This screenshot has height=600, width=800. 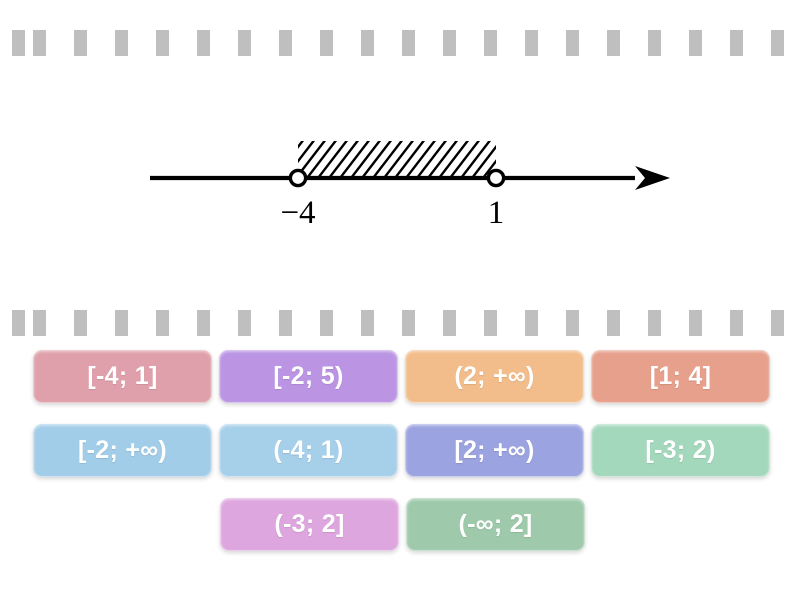 I want to click on endpoint-open-circle-right, so click(x=496, y=178).